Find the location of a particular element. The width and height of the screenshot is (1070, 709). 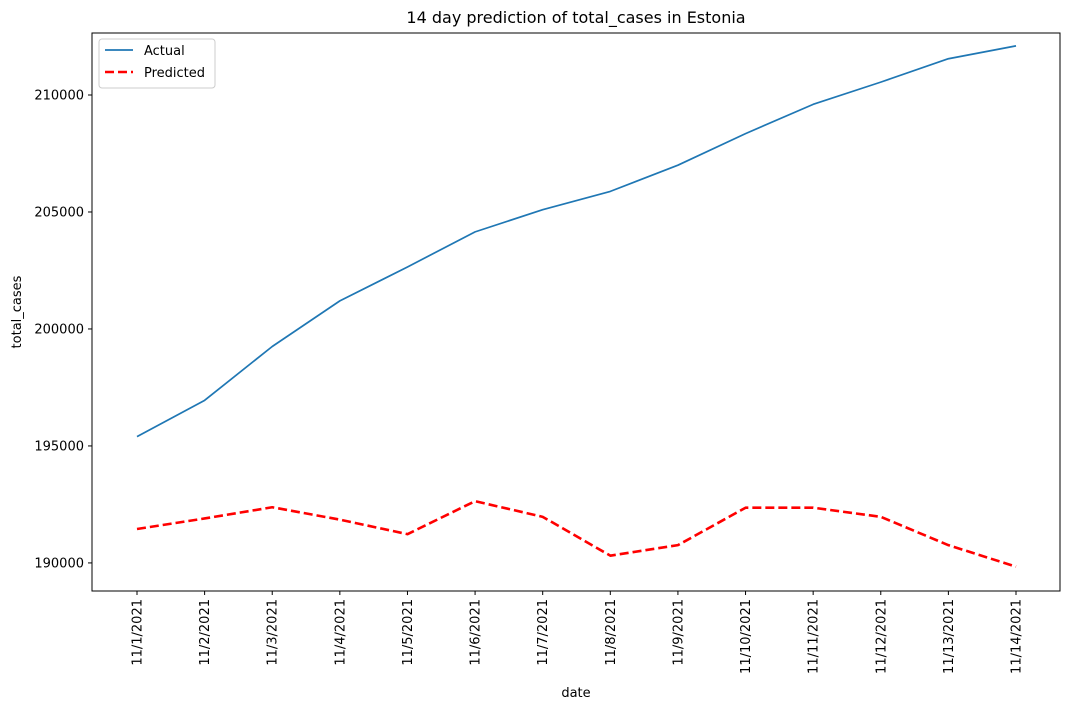

x-tick-label: 11/6/2021 is located at coordinates (476, 632).